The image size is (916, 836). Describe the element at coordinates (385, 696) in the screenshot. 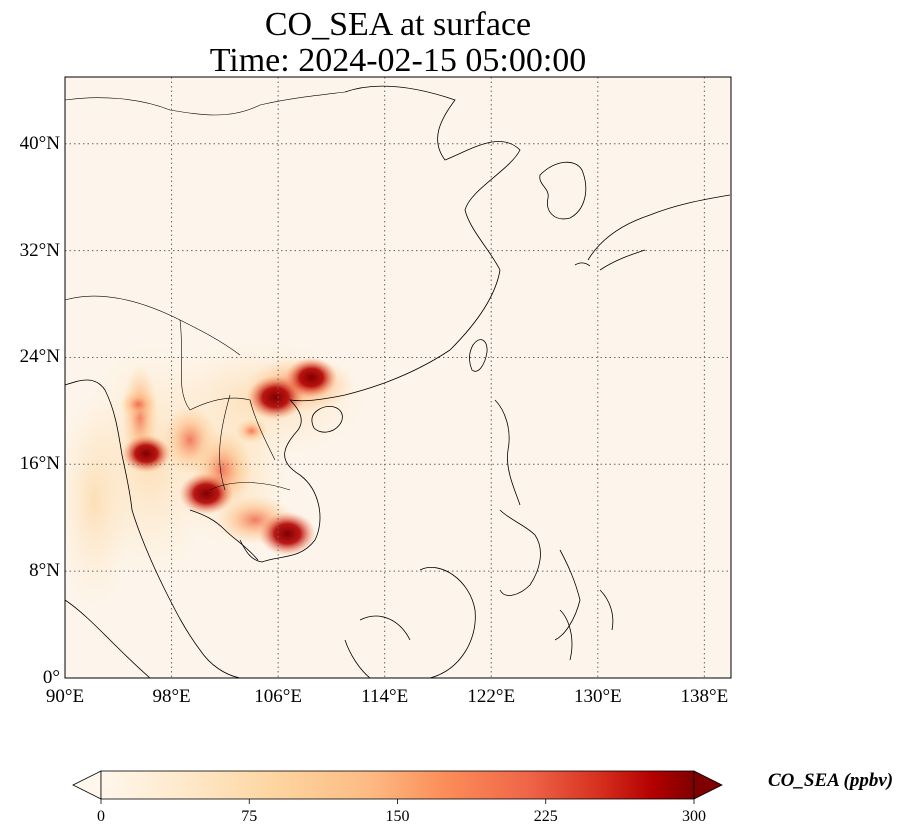

I see `x-tick-label: 114°E` at that location.